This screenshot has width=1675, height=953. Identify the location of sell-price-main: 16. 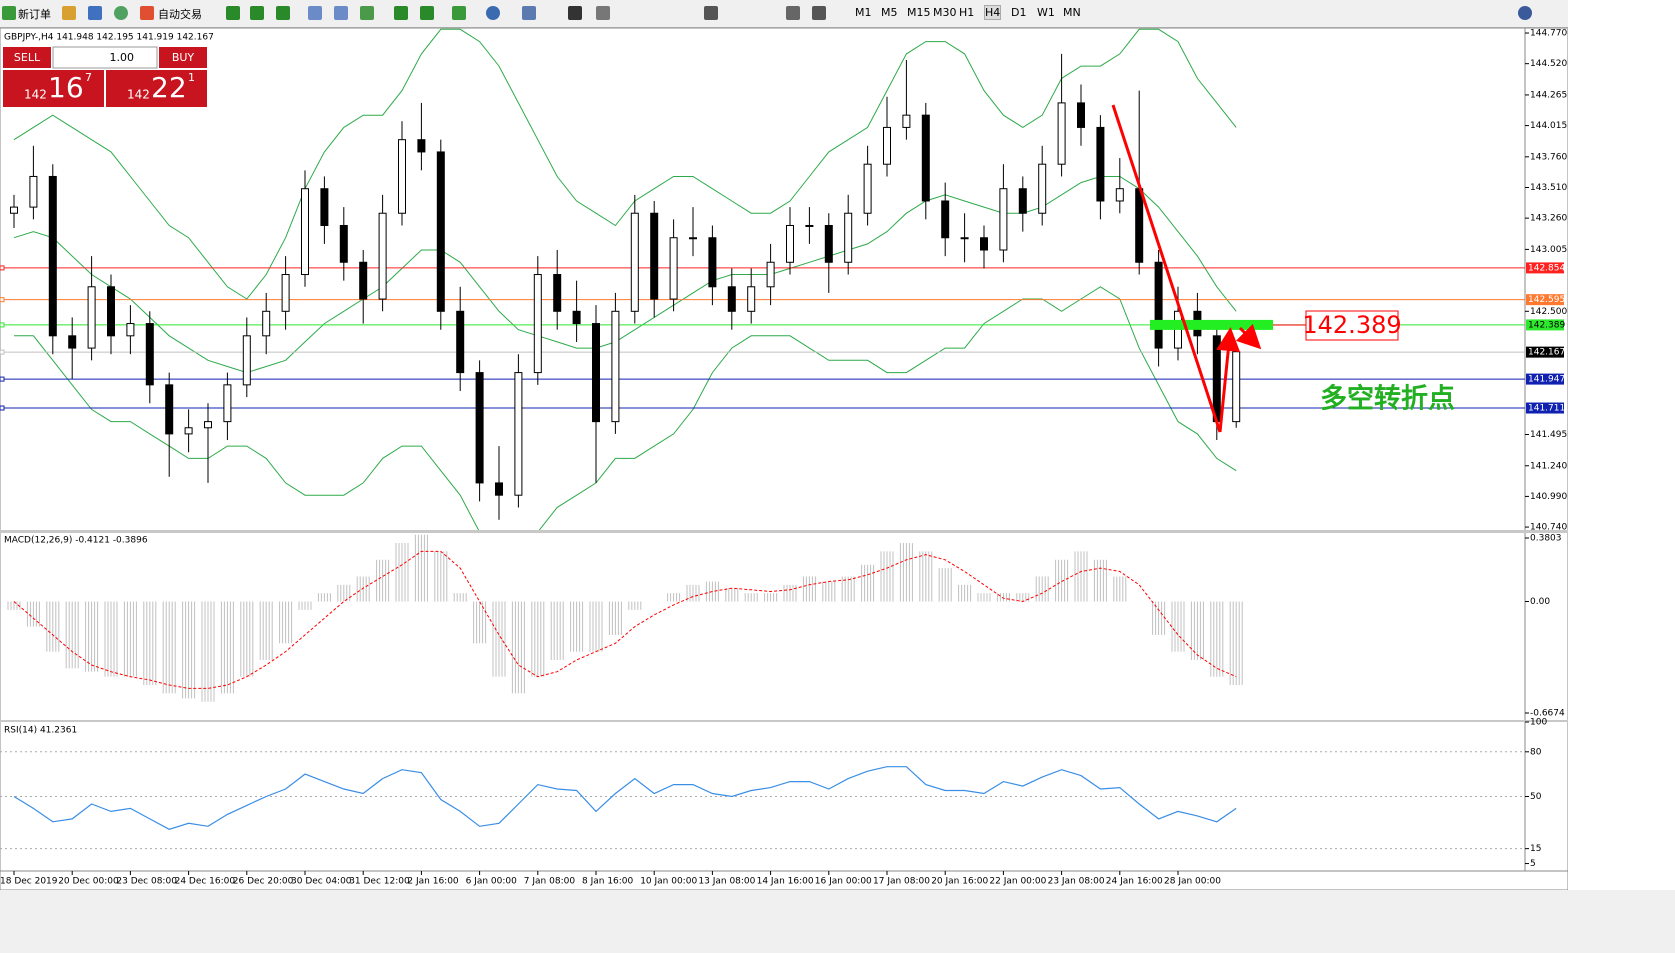
(66, 87).